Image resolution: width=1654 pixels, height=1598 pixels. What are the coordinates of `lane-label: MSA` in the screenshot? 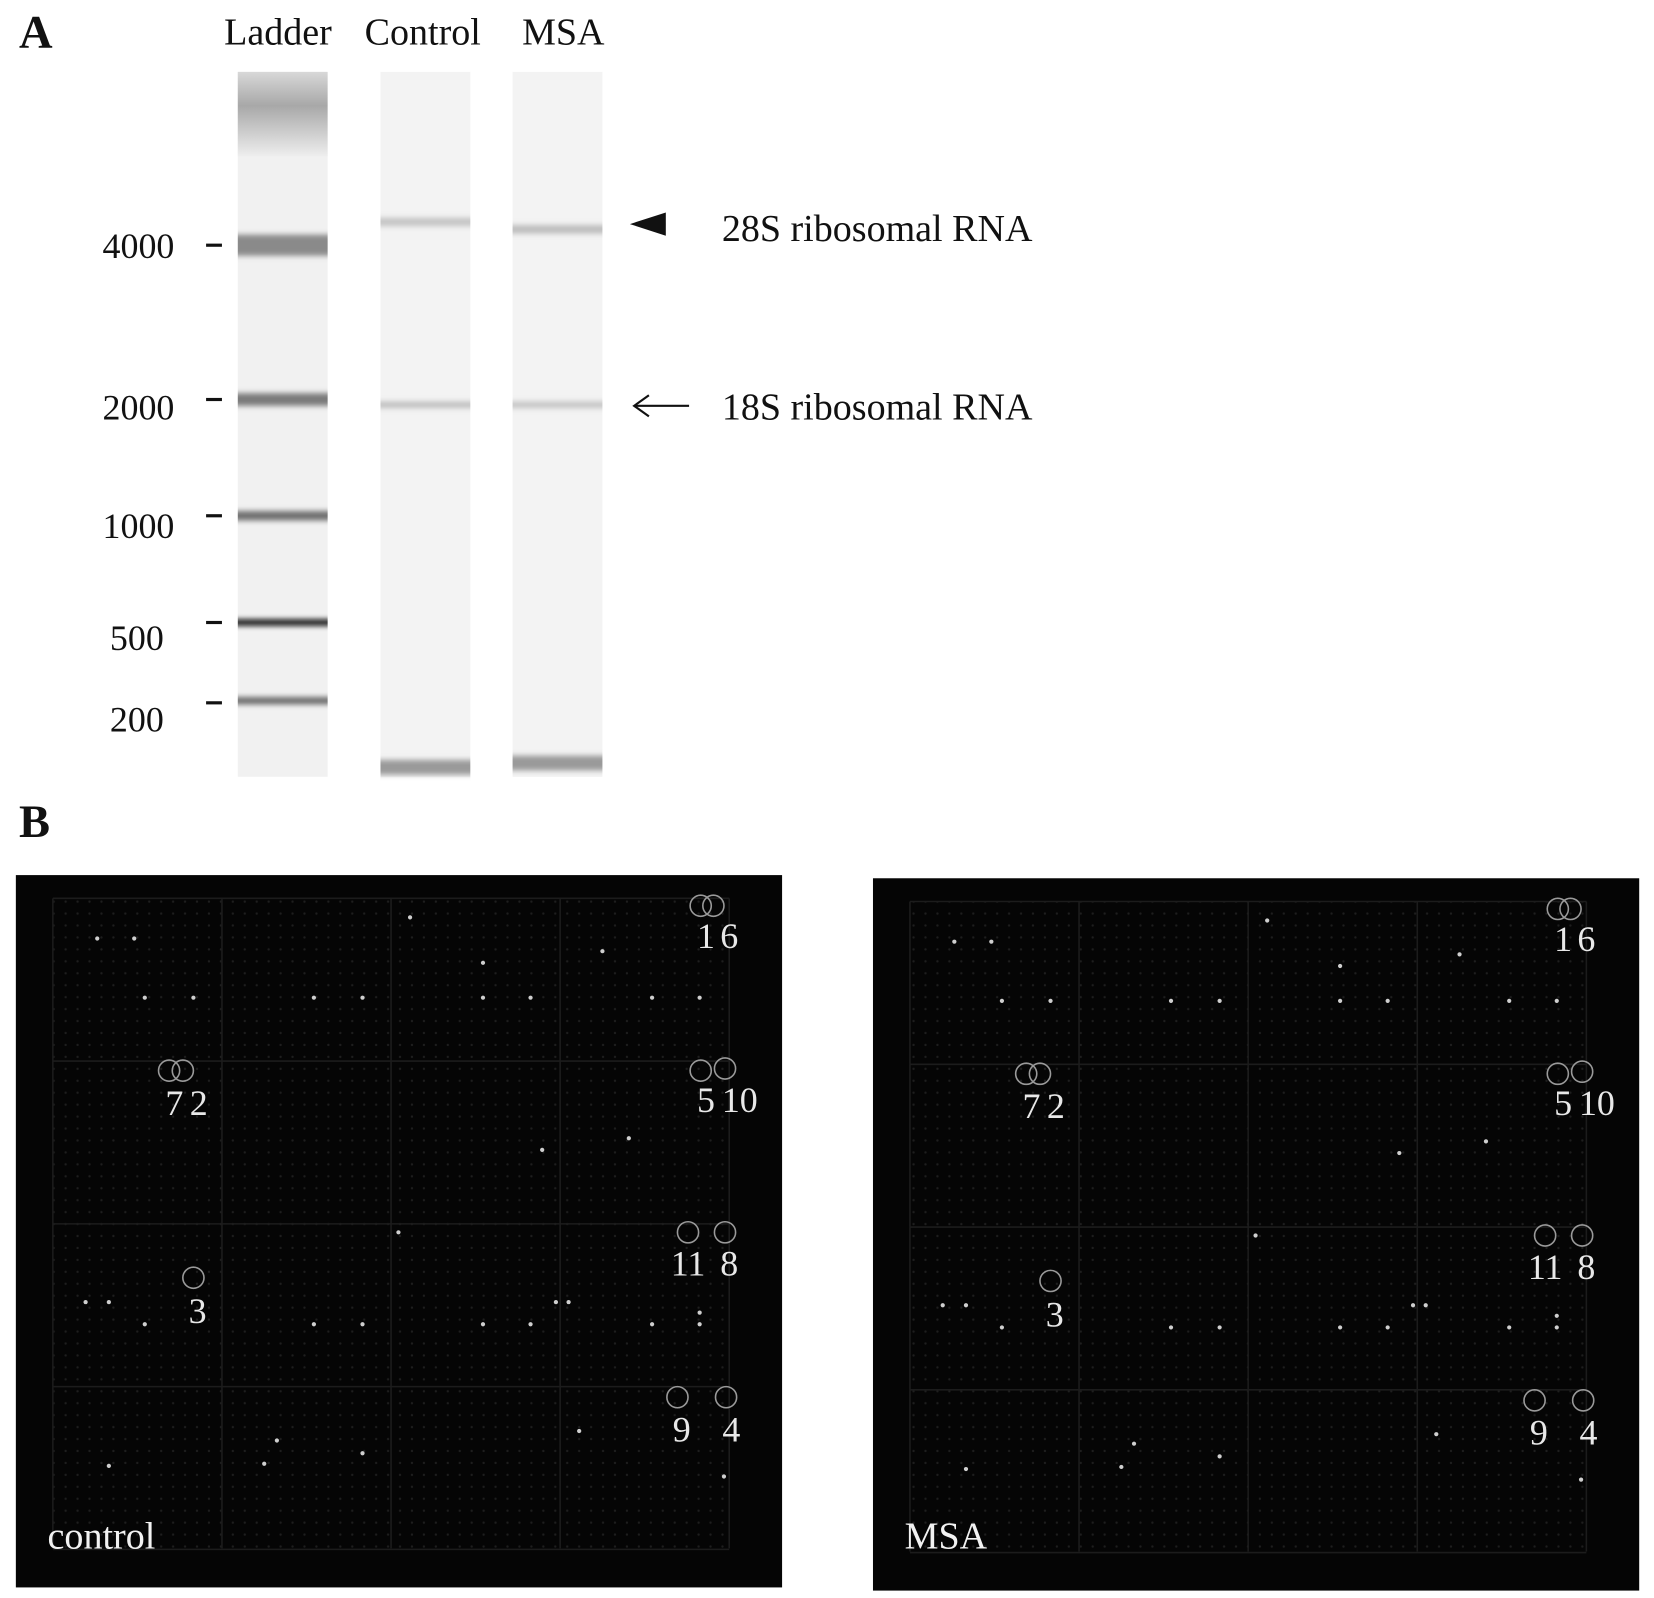 It's located at (563, 32).